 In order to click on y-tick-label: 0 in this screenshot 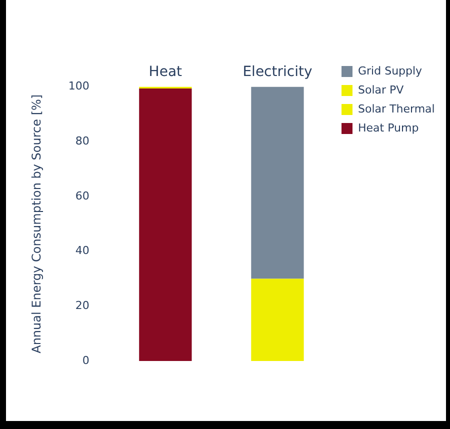, I will do `click(86, 360)`.